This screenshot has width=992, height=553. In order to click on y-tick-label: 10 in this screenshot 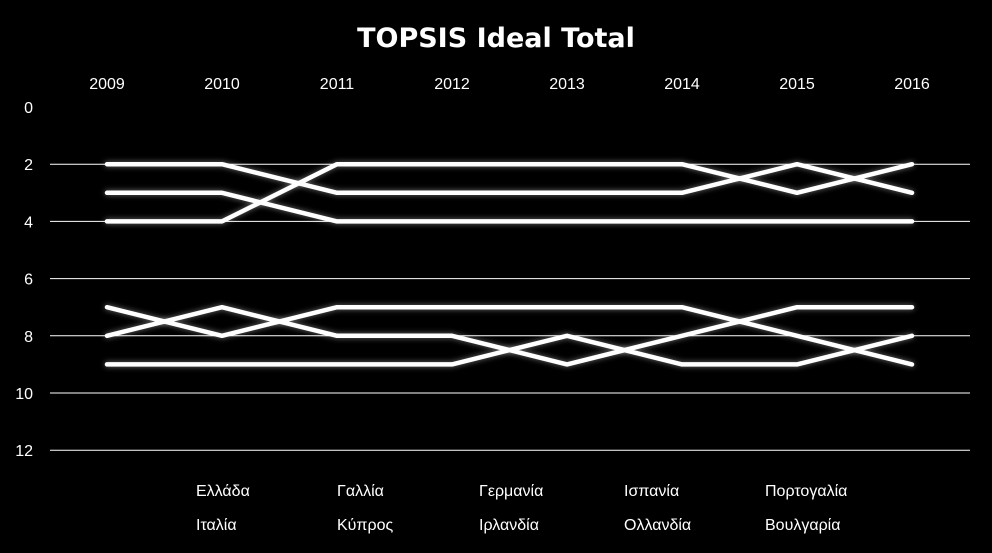, I will do `click(24, 394)`.